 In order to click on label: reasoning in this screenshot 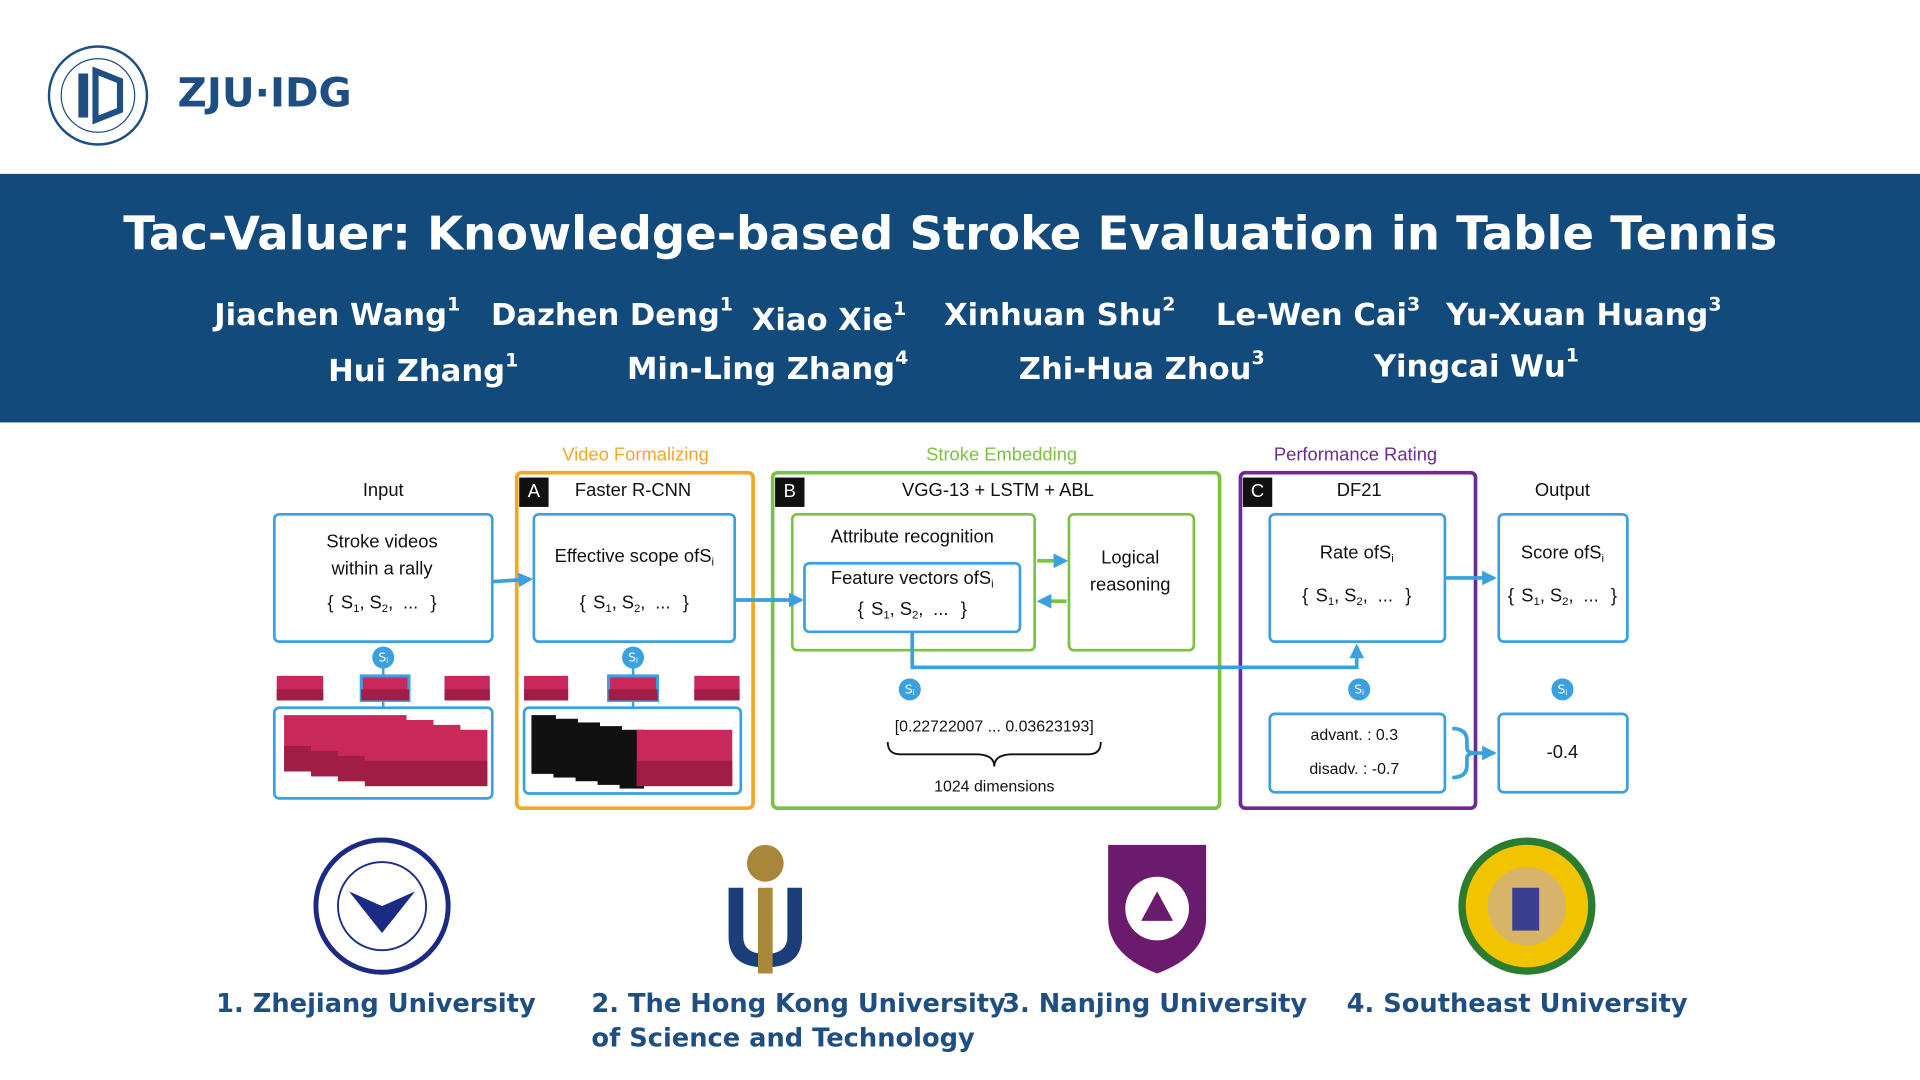, I will do `click(1130, 583)`.